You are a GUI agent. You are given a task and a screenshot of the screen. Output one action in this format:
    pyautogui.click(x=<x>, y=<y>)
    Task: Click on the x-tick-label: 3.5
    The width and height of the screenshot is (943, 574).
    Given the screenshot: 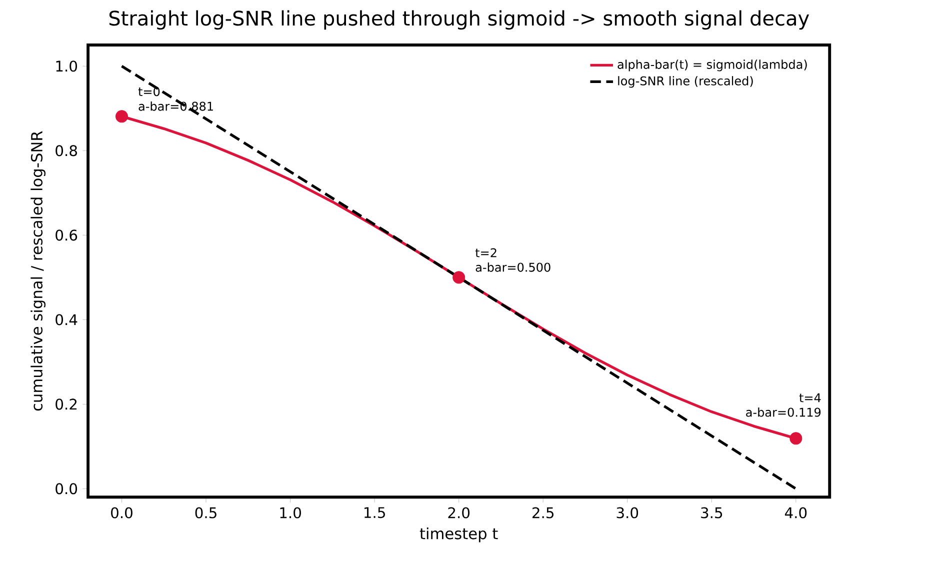 What is the action you would take?
    pyautogui.click(x=711, y=513)
    